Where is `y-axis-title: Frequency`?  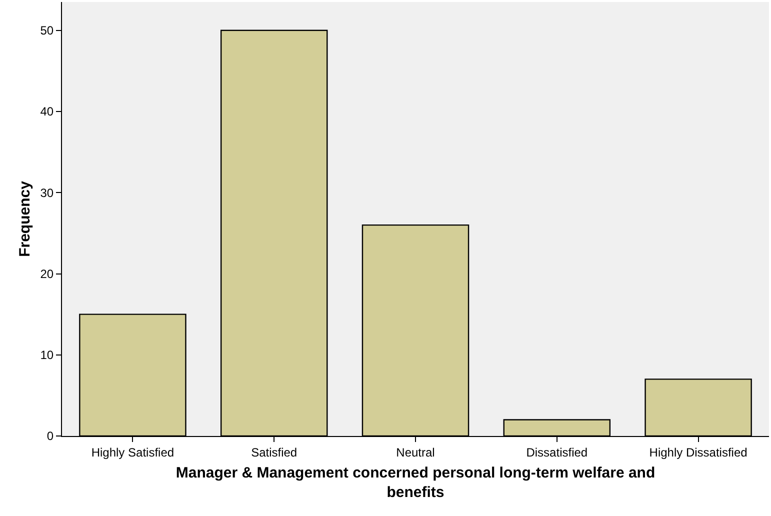
y-axis-title: Frequency is located at coordinates (25, 218).